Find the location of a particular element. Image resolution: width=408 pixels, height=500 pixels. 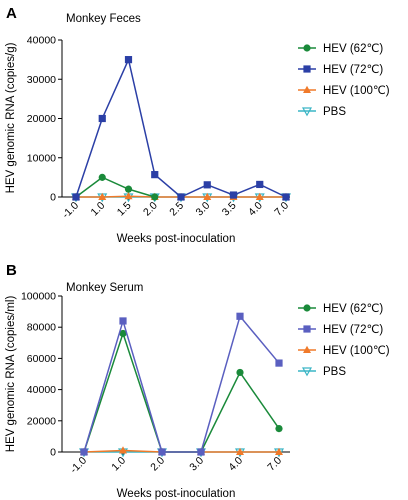

series-hev-72- is located at coordinates (181, 384).